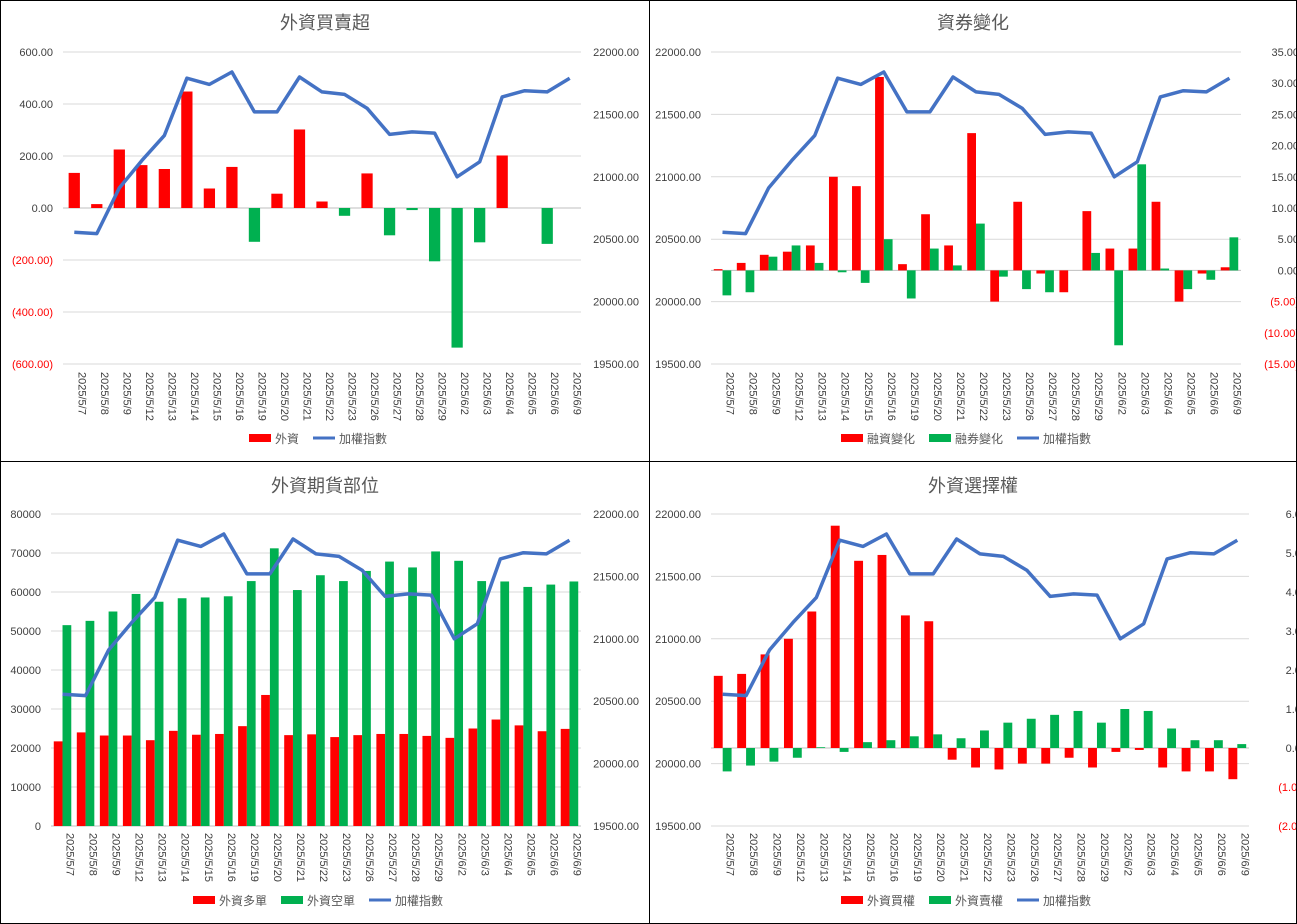  I want to click on right-axis-tick-label: (15.00), so click(1280, 365).